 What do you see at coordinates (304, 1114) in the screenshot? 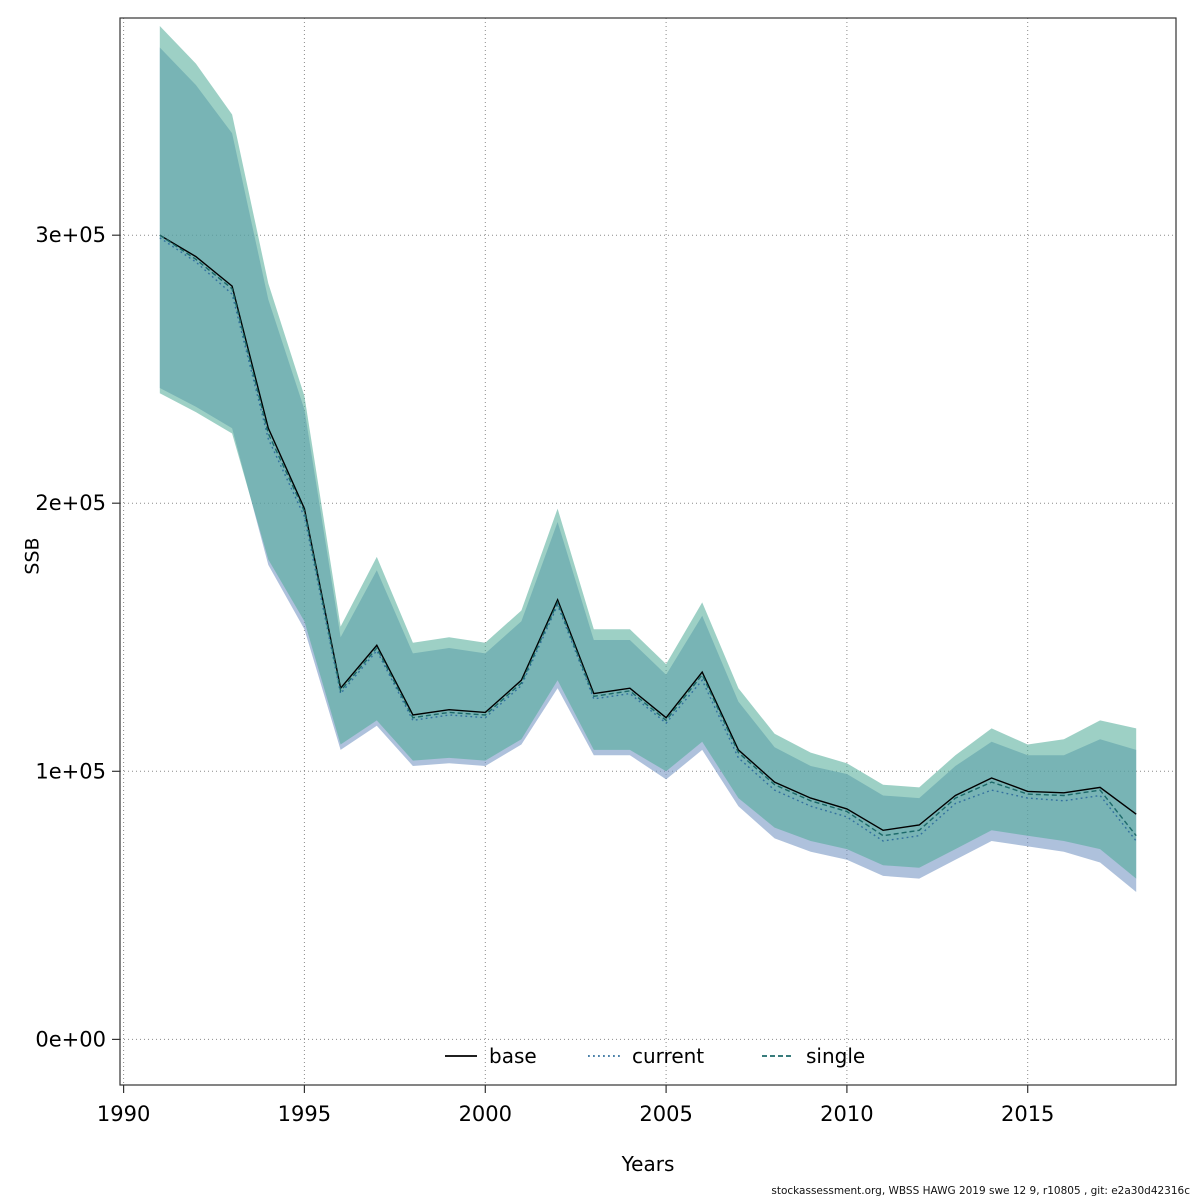
I see `x-tick-label: 1995` at bounding box center [304, 1114].